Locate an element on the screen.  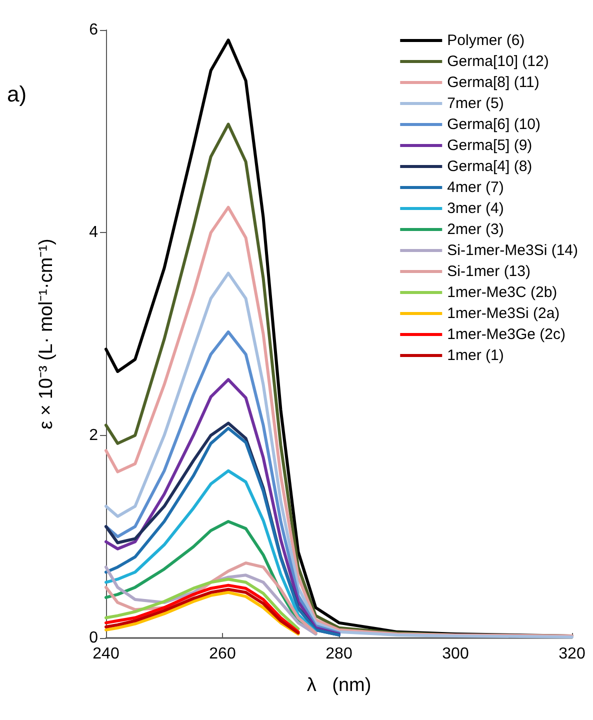
x-tick-label: 280 is located at coordinates (339, 654).